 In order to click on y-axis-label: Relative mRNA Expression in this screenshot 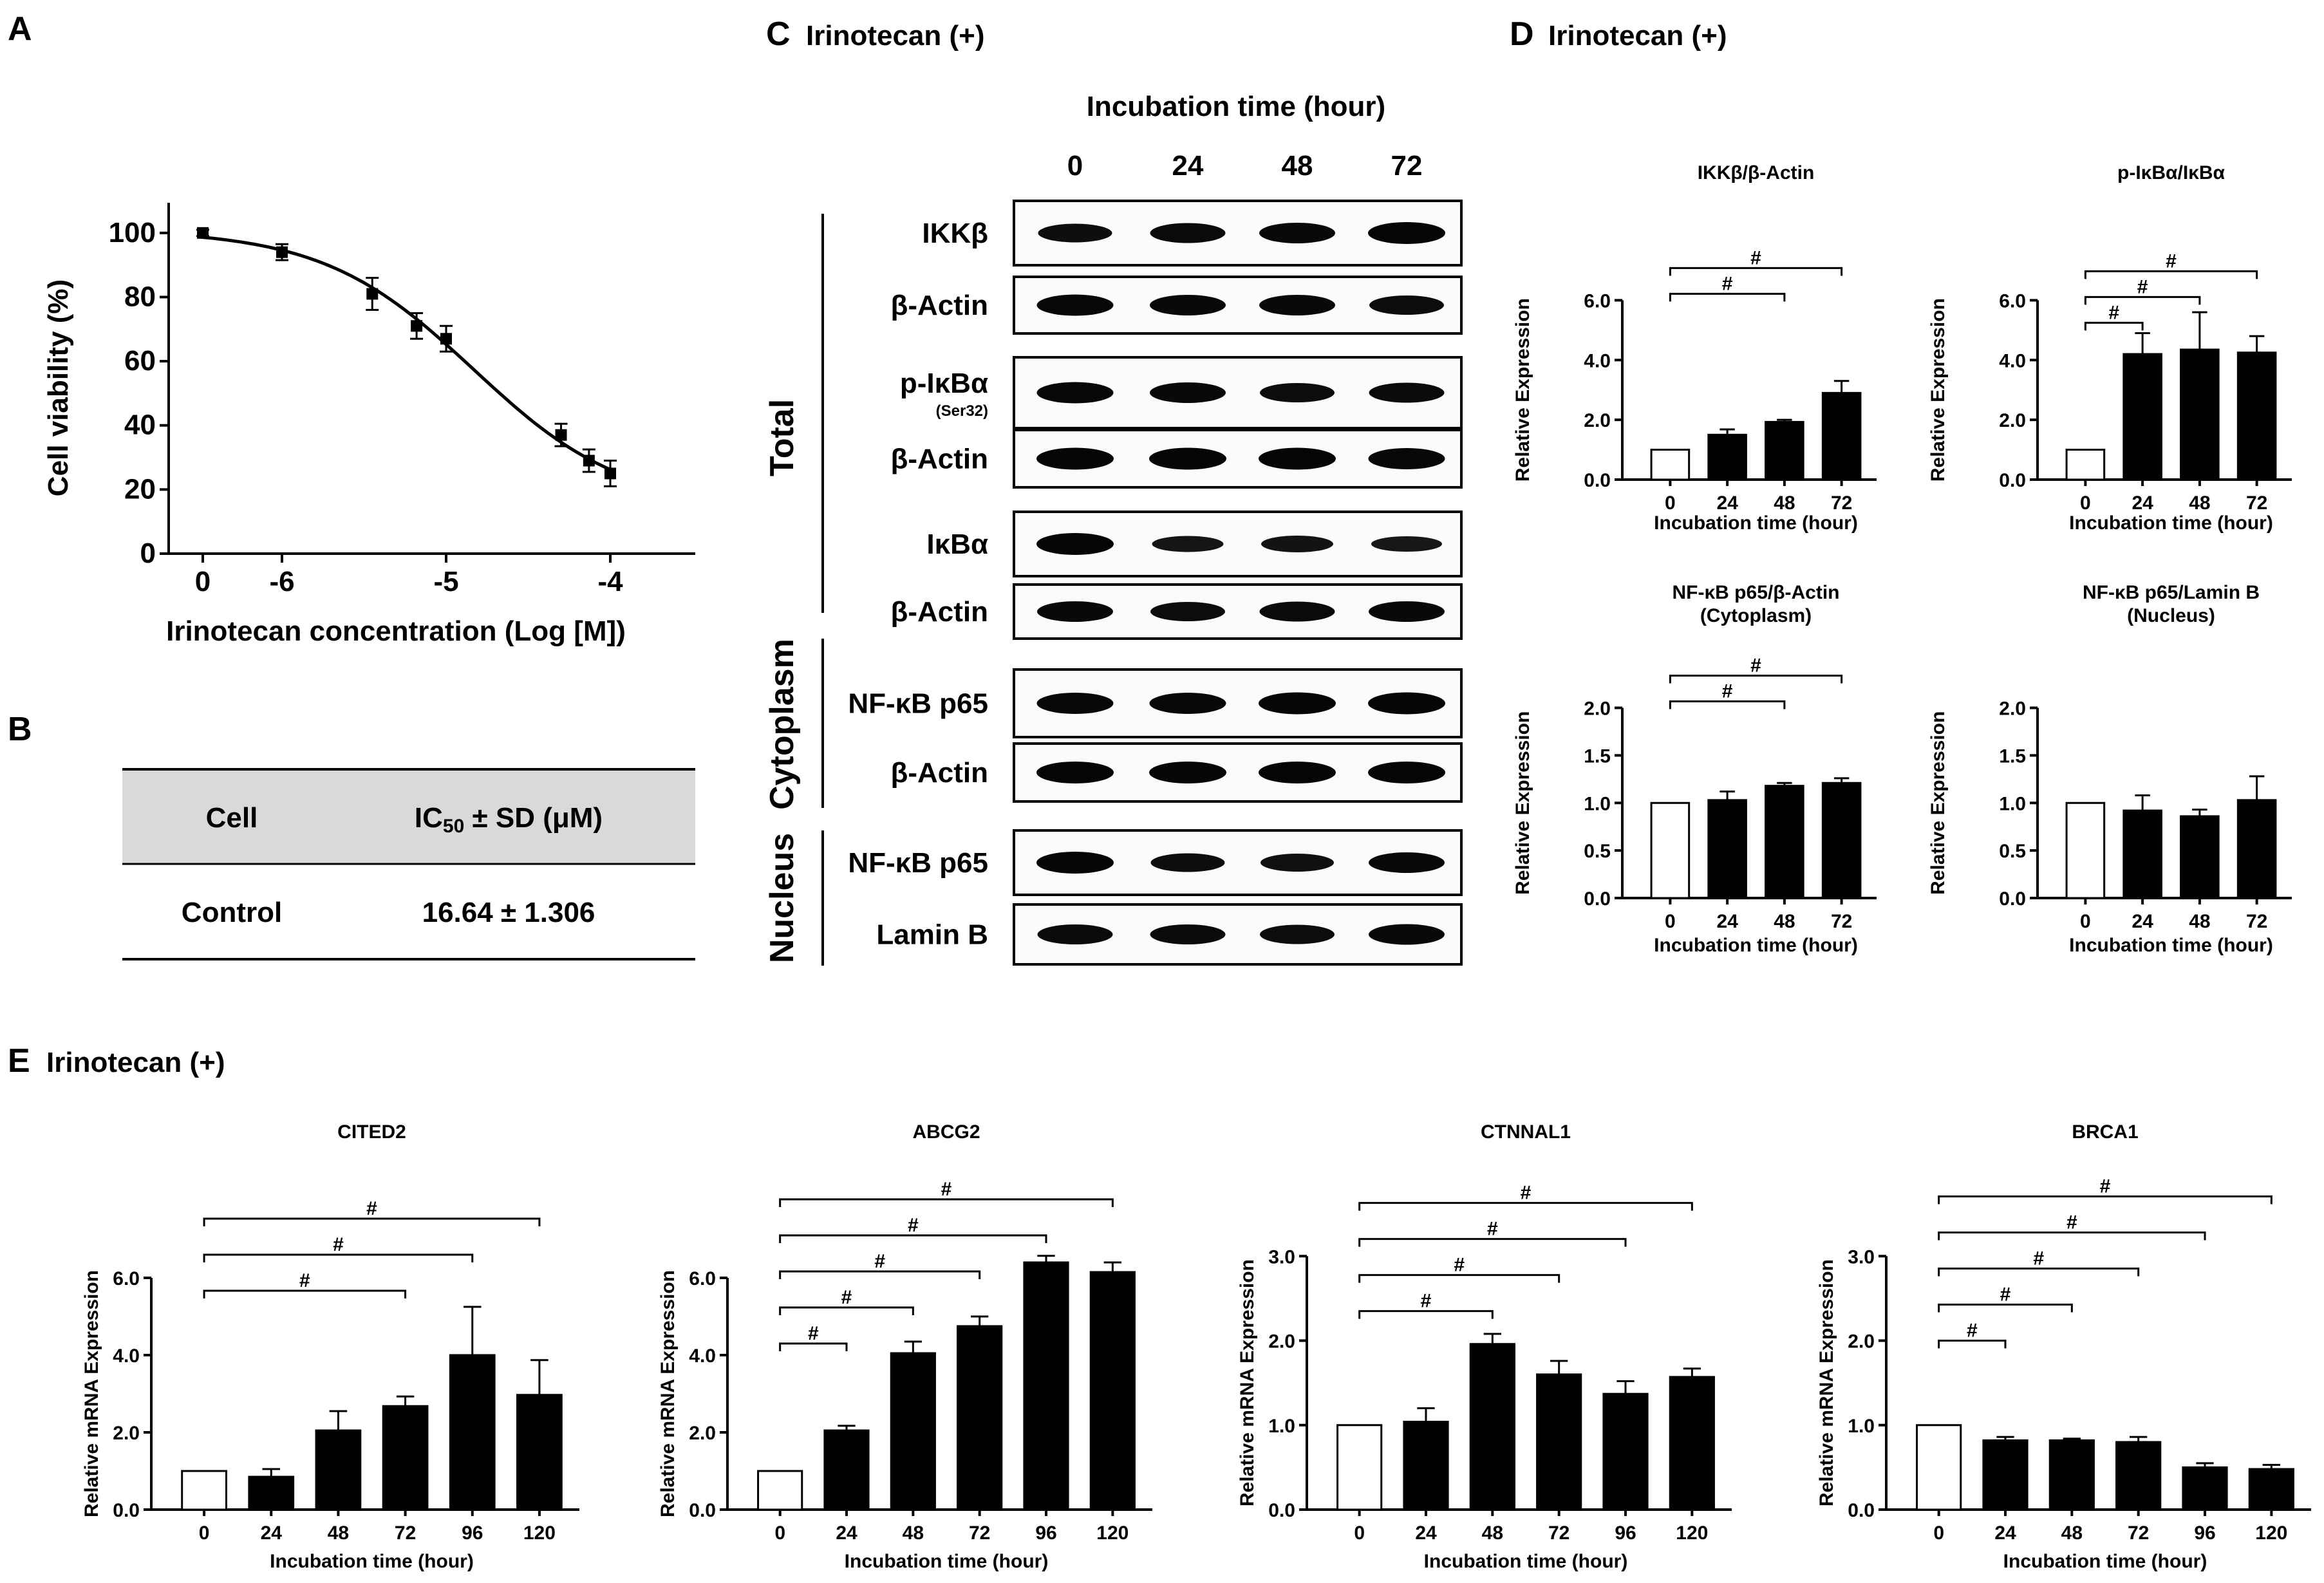, I will do `click(92, 1394)`.